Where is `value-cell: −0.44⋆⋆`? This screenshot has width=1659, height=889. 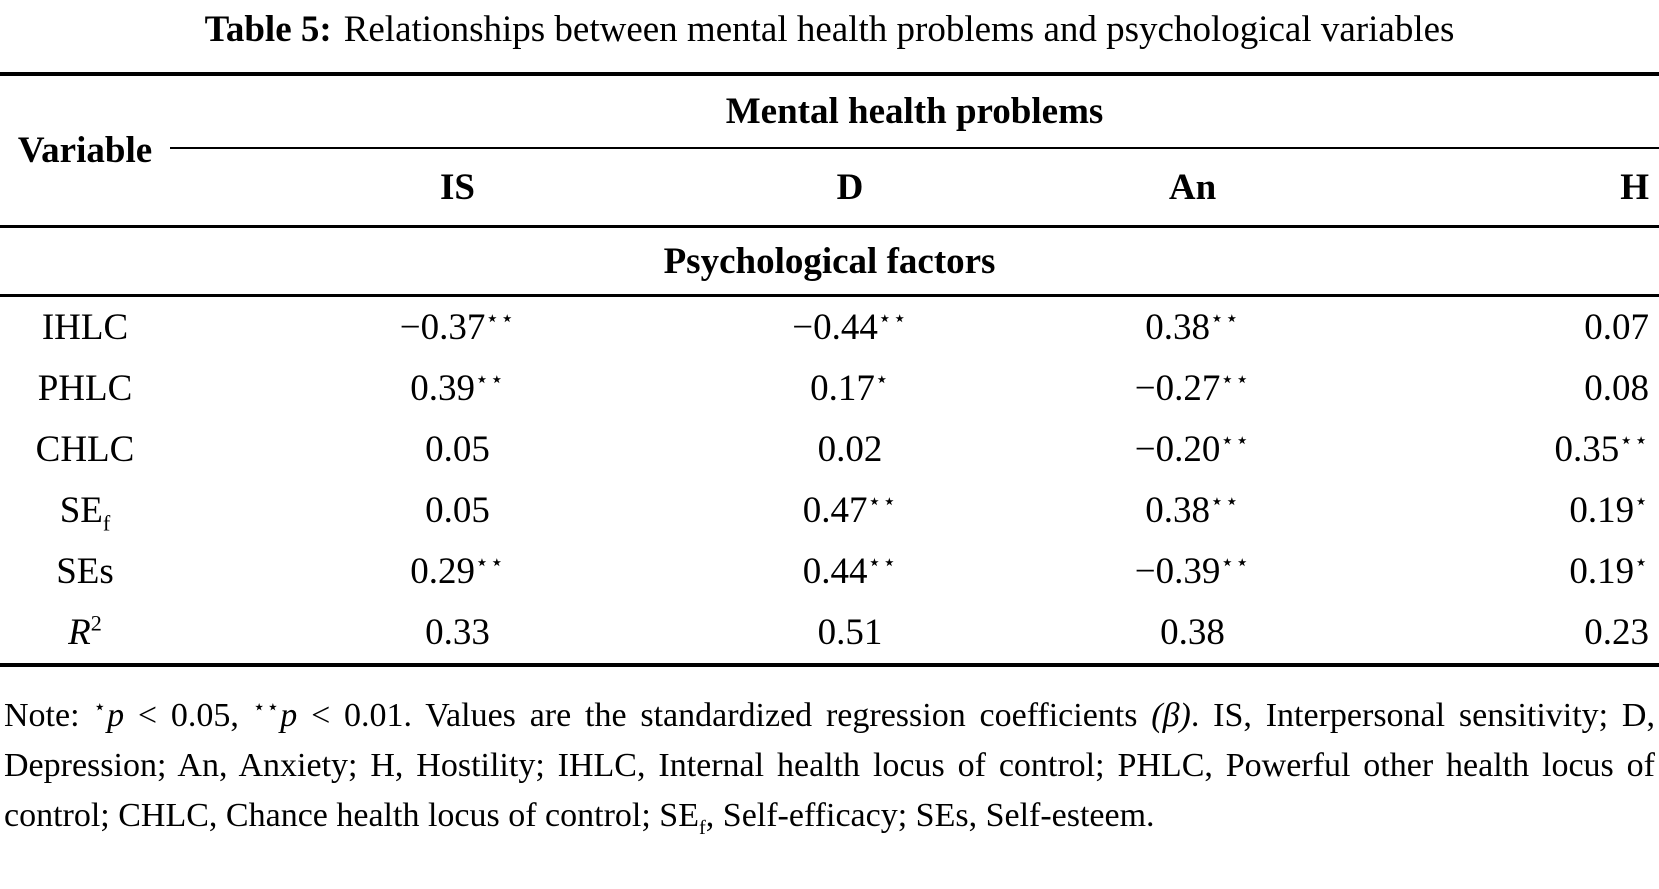
value-cell: −0.44⋆⋆ is located at coordinates (850, 326).